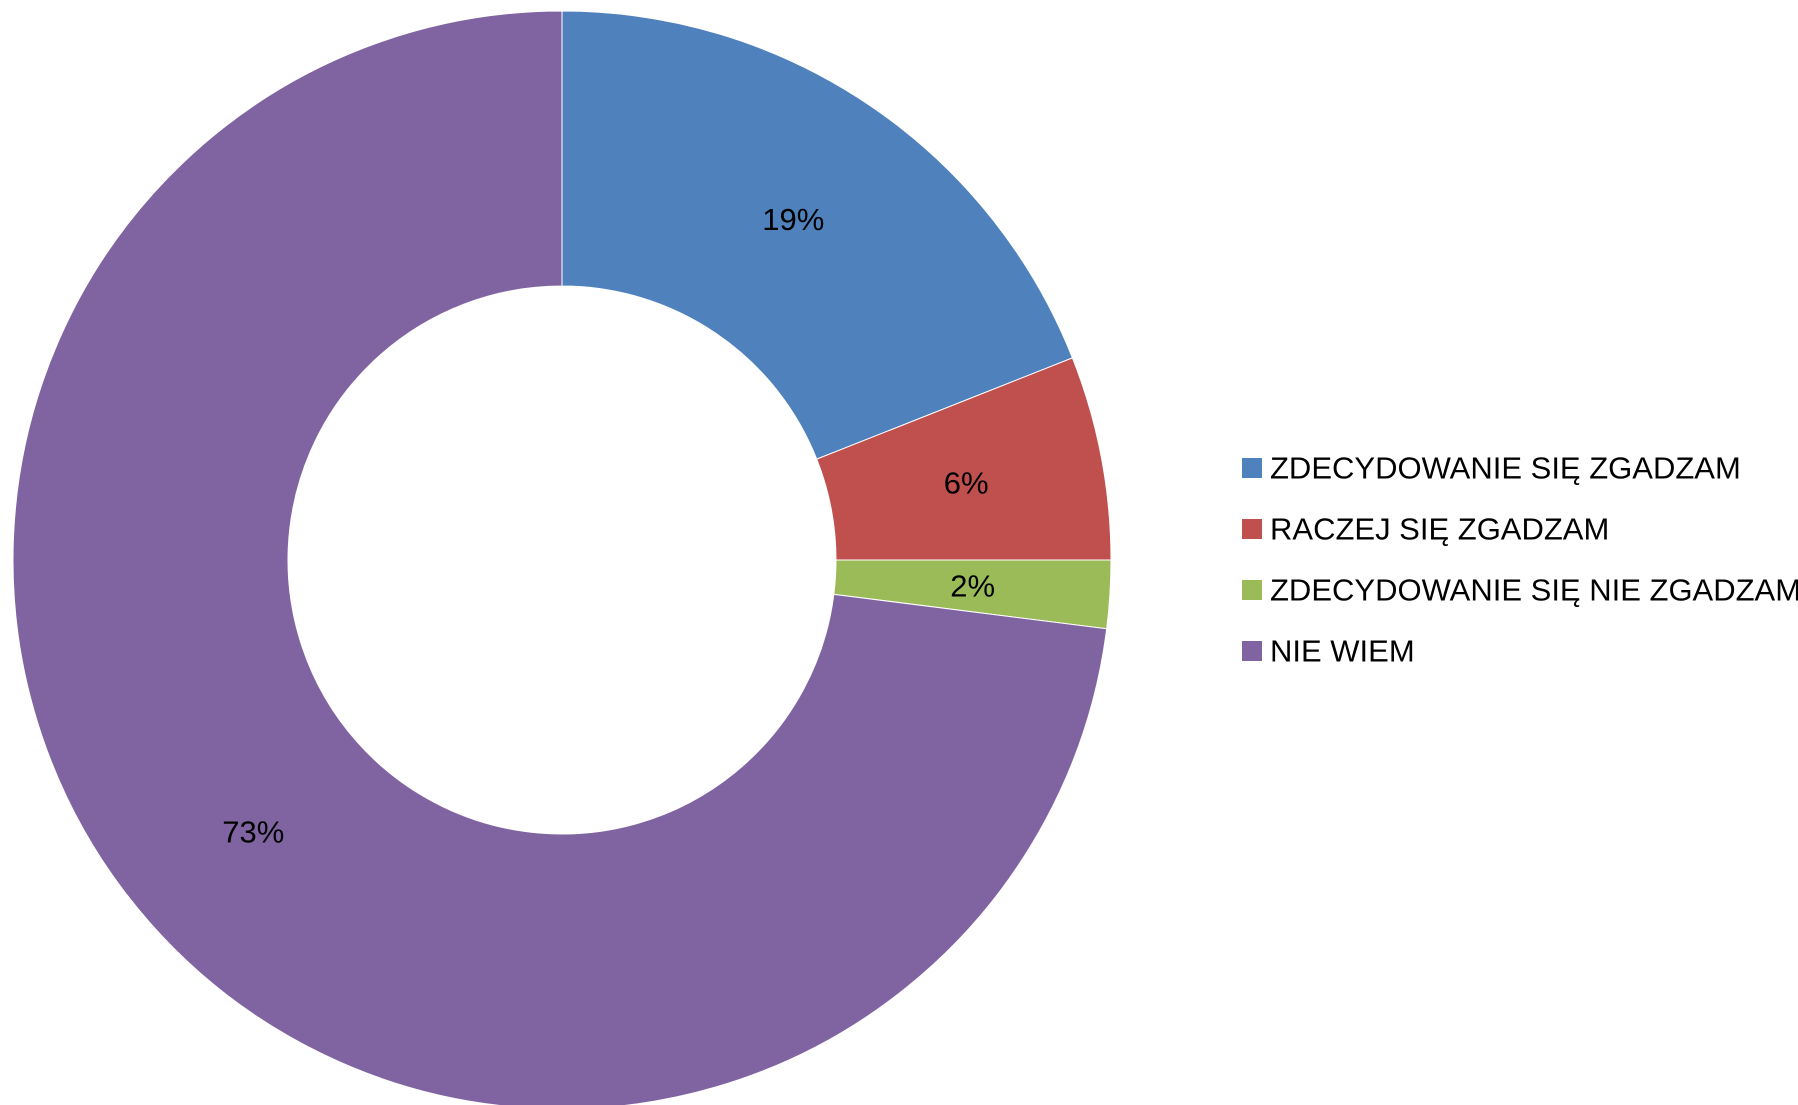 The width and height of the screenshot is (1798, 1105). What do you see at coordinates (1342, 651) in the screenshot?
I see `legend-label-4: NIE WIEM` at bounding box center [1342, 651].